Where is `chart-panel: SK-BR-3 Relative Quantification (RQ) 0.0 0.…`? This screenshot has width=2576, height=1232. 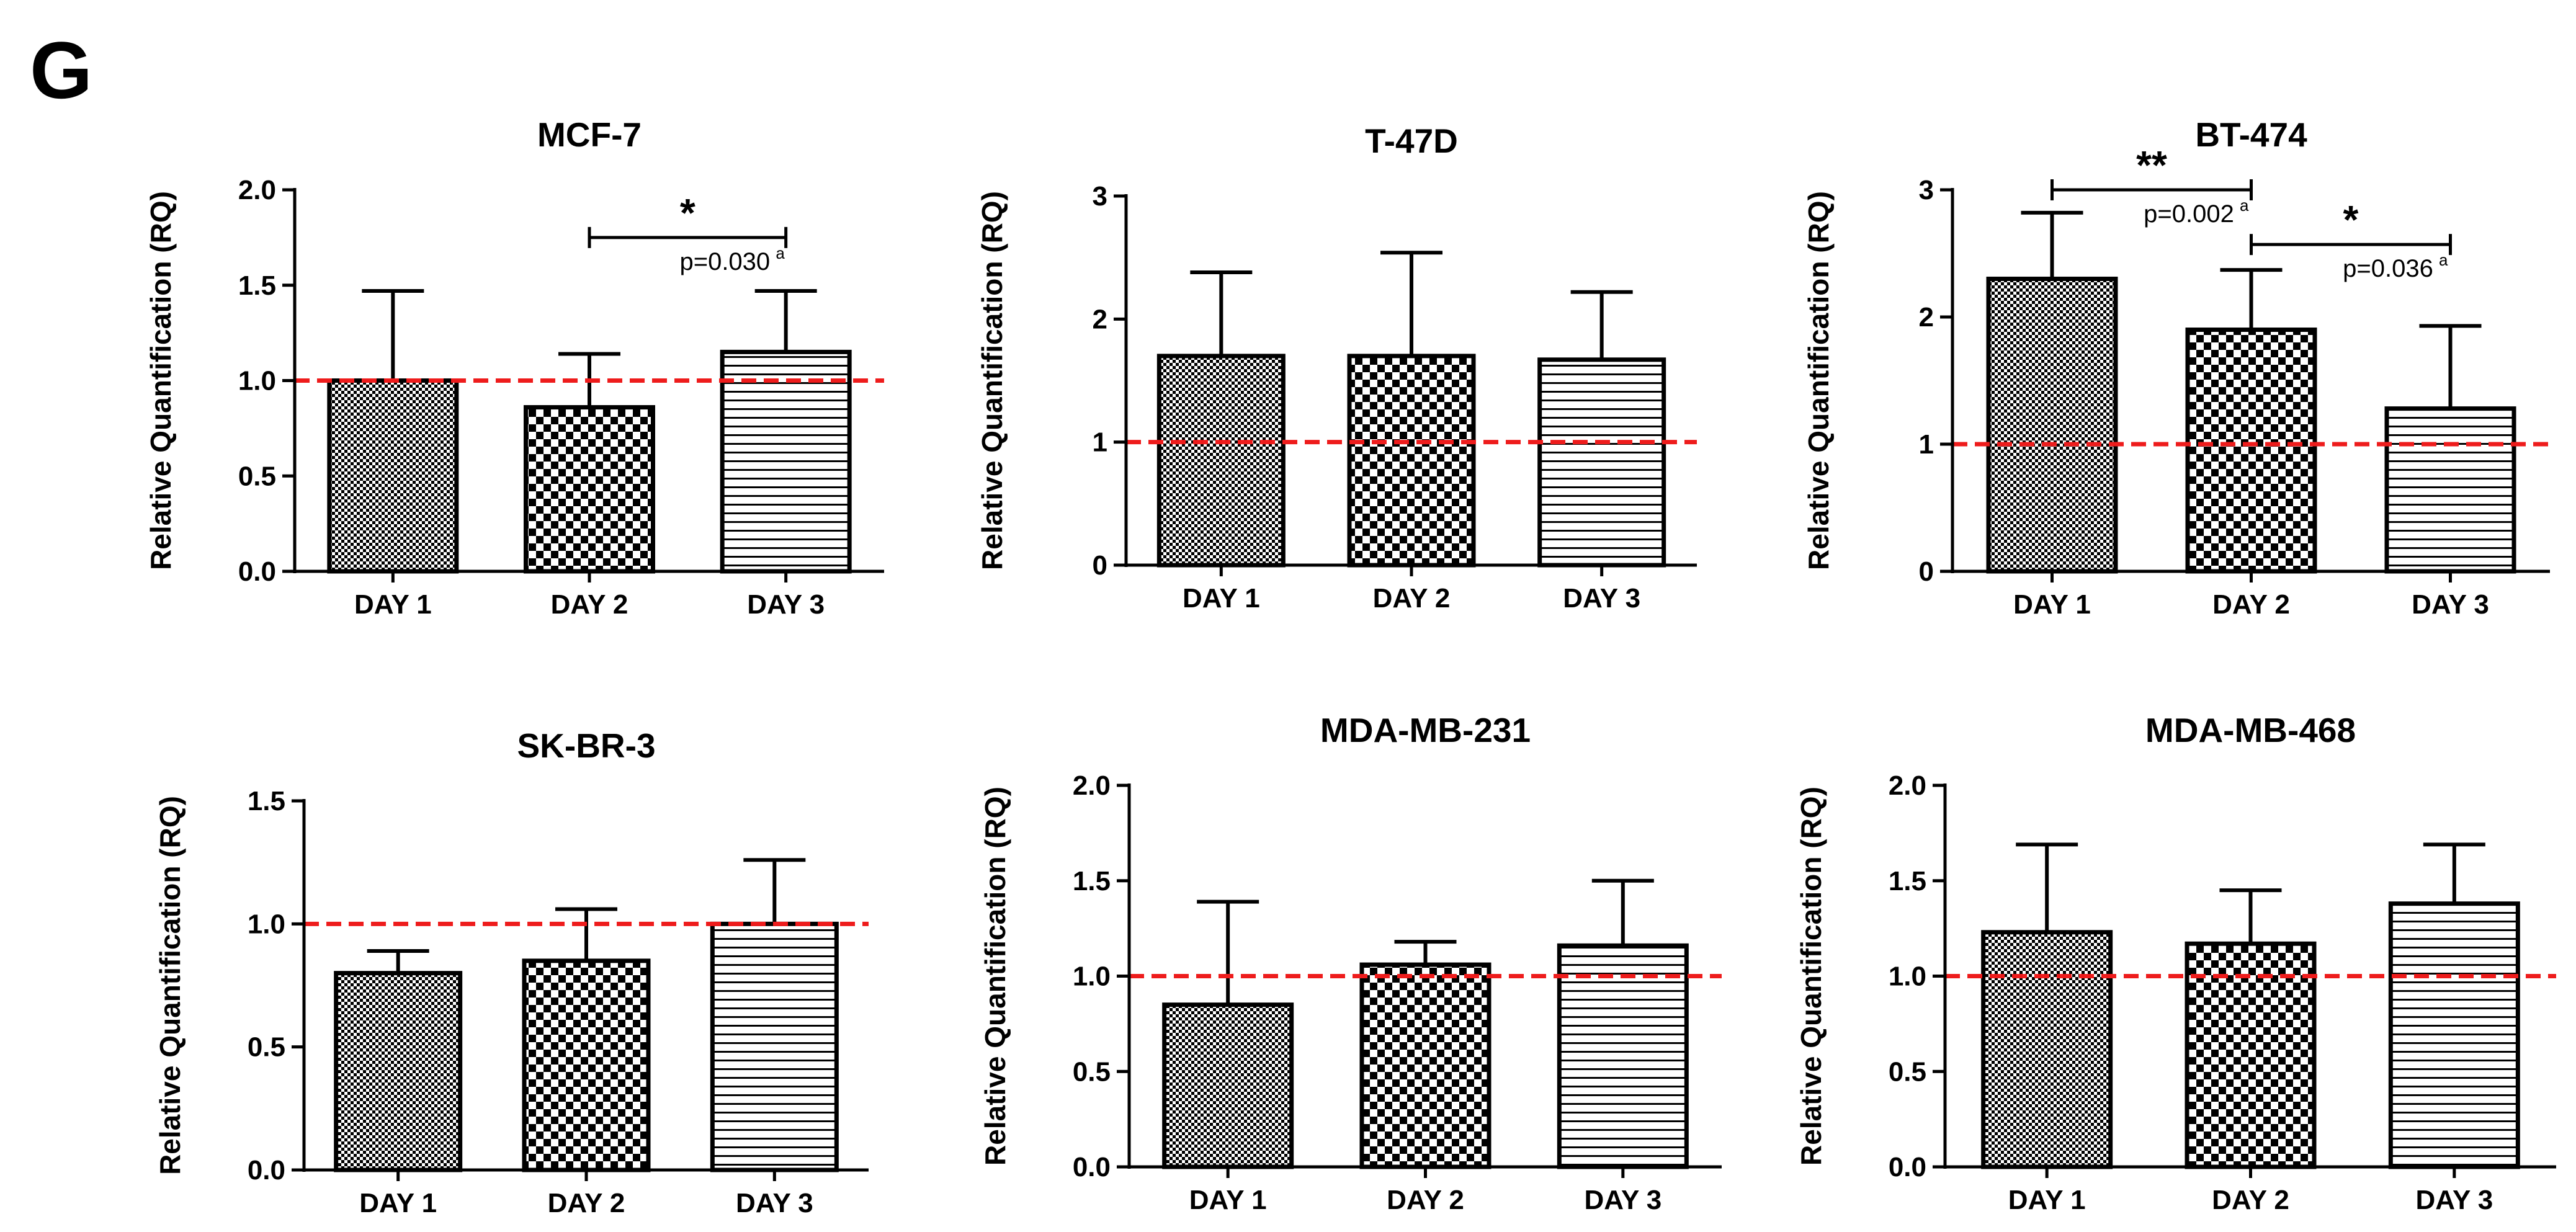
chart-panel: SK-BR-3 Relative Quantification (RQ) 0.0 0.… is located at coordinates (511, 972).